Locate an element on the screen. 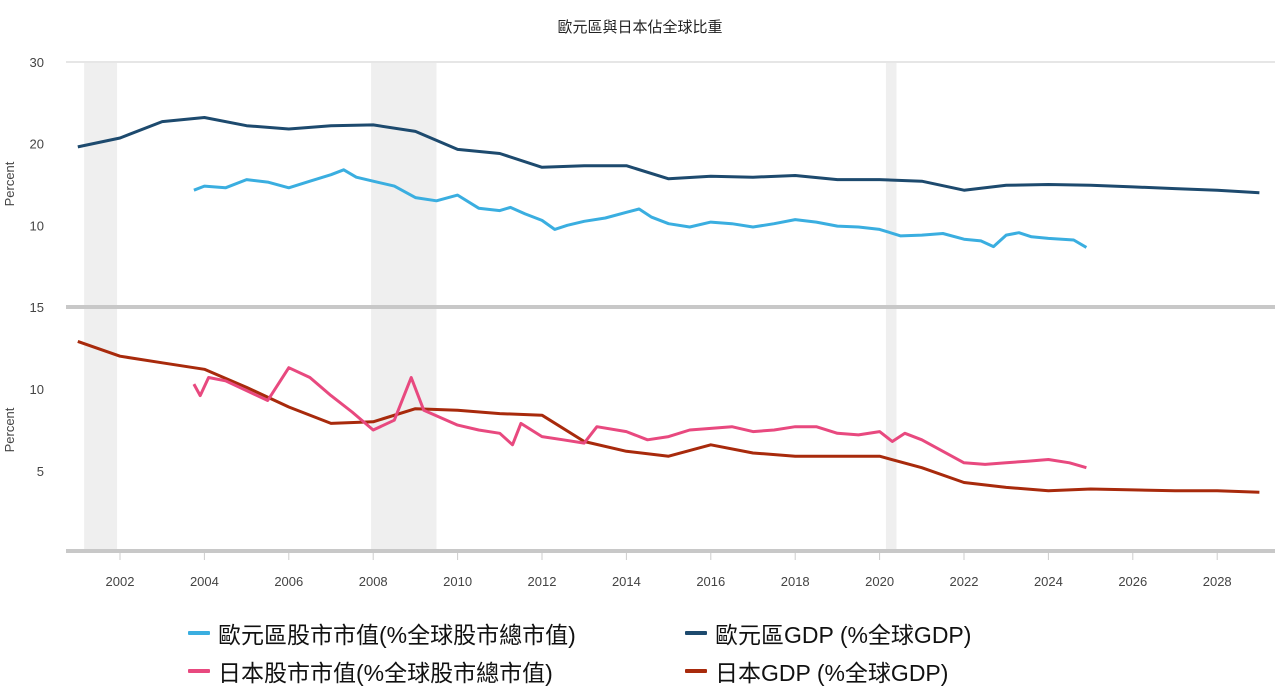  y-tick-label: 15 is located at coordinates (37, 307).